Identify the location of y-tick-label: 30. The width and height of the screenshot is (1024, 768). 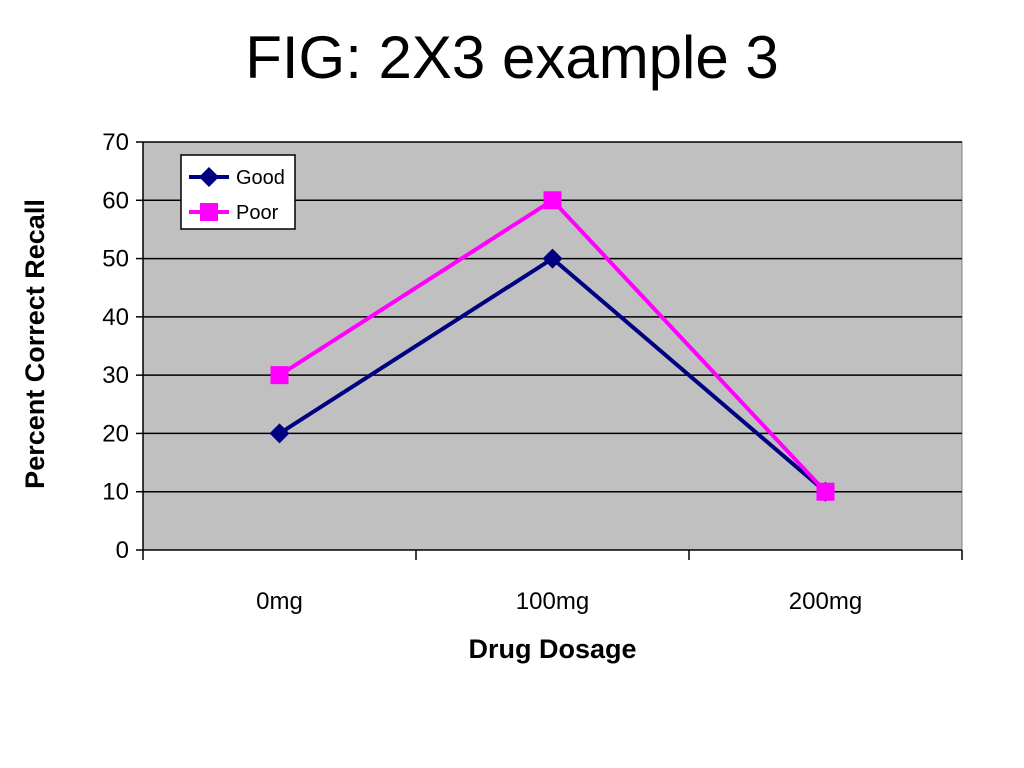
(115, 375).